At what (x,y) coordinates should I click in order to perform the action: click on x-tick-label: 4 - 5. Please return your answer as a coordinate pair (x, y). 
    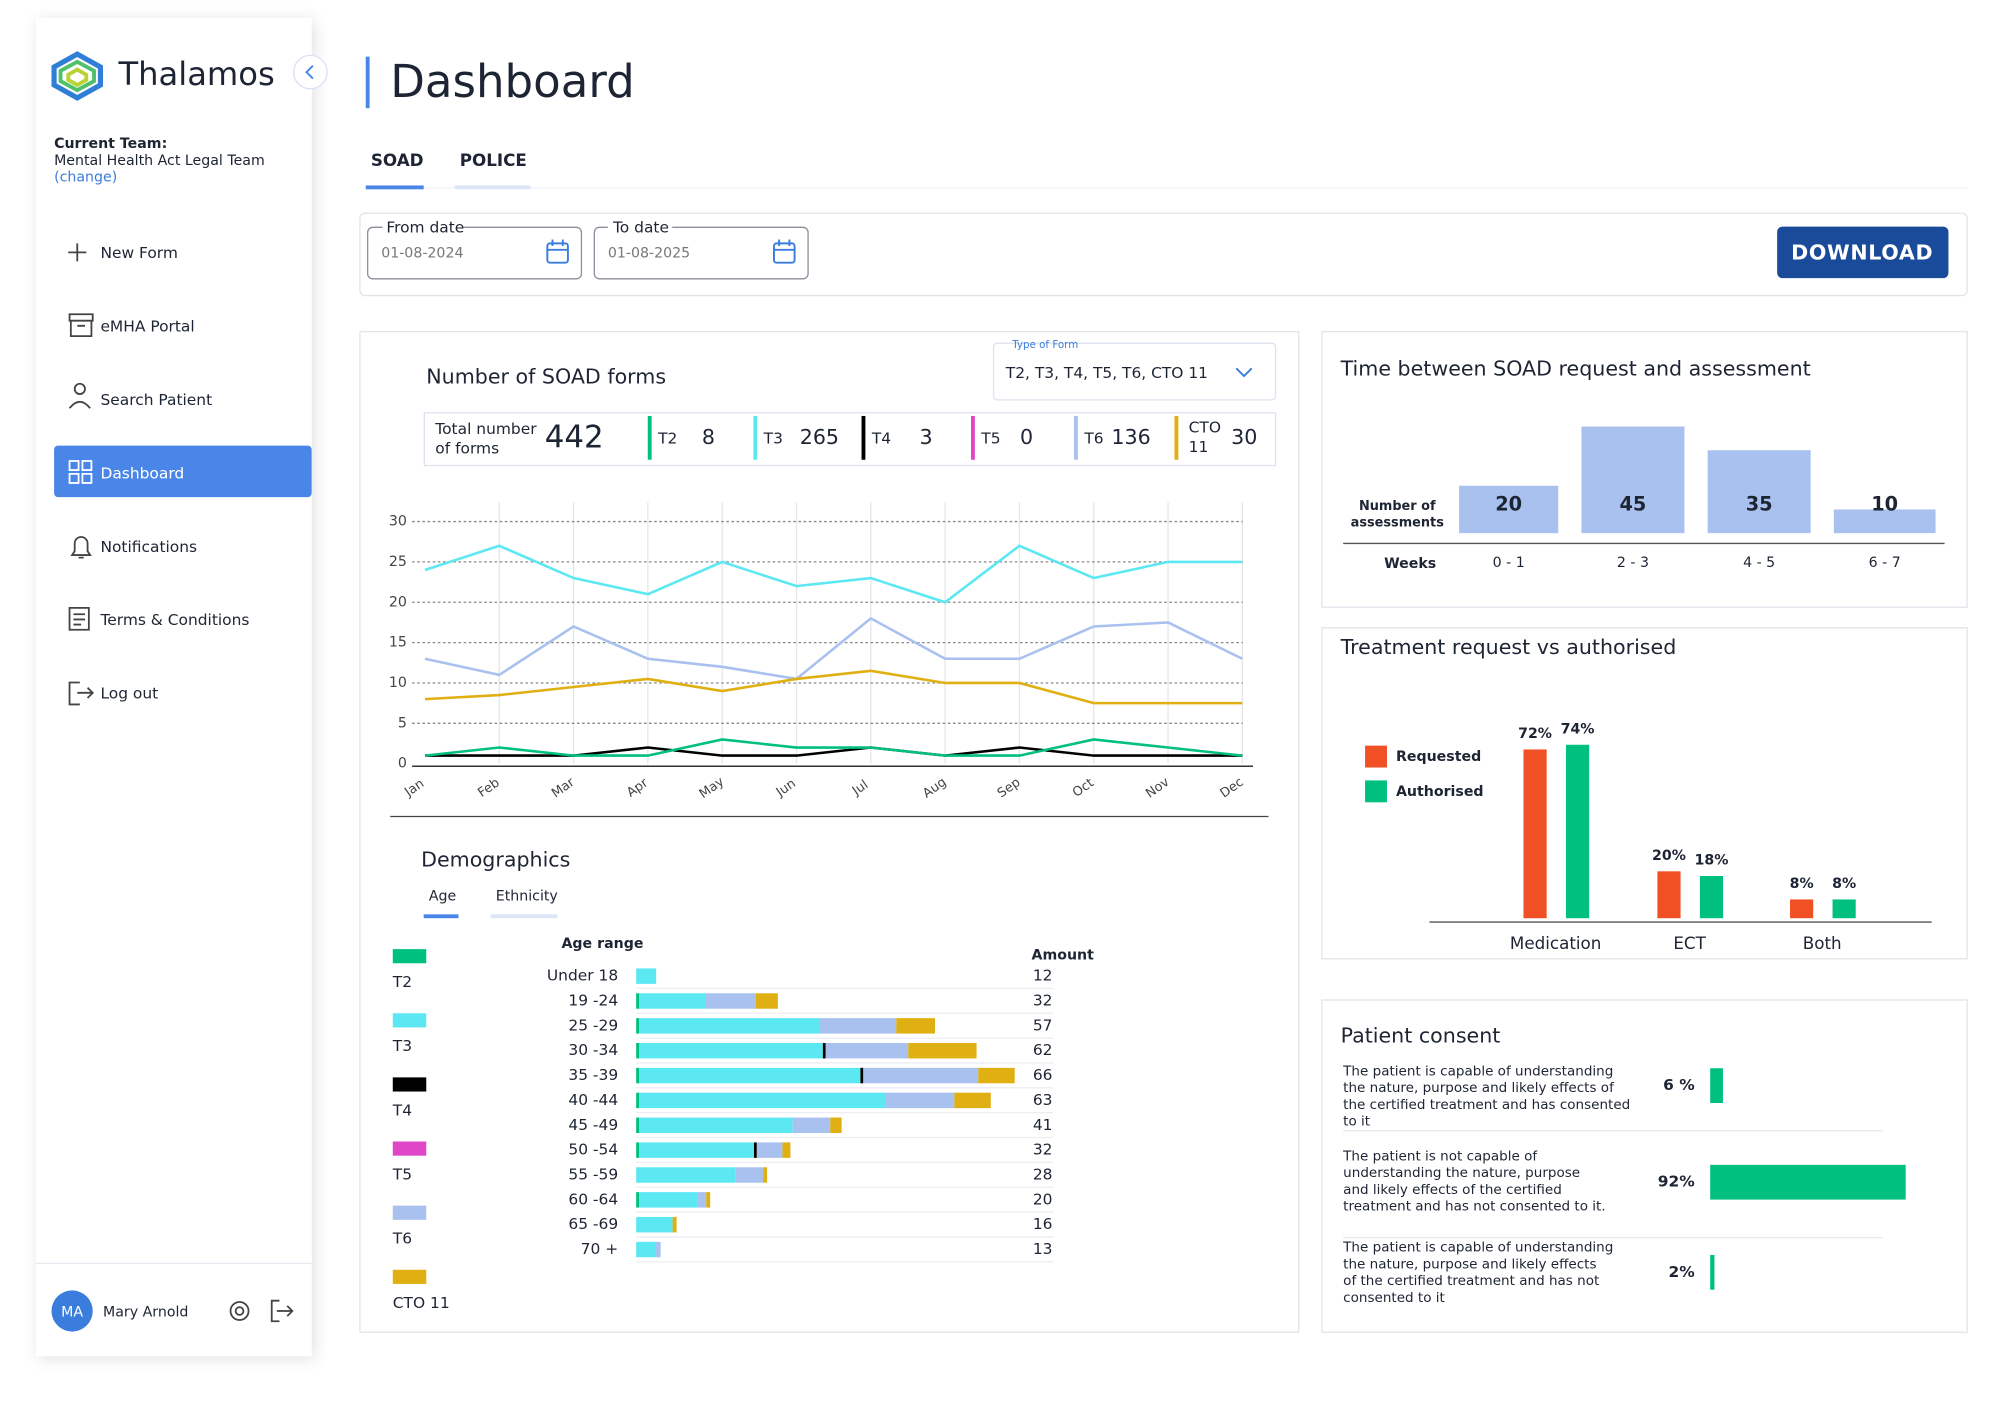
    Looking at the image, I should click on (1759, 563).